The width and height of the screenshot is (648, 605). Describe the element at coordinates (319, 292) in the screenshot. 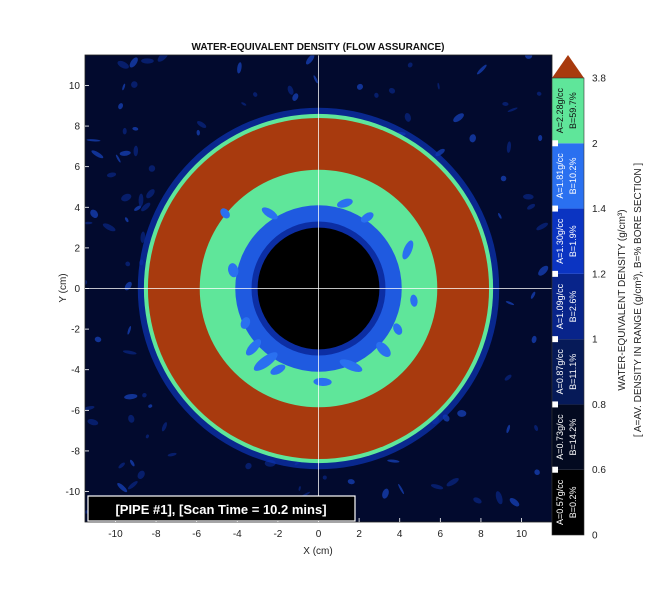

I see `deposit-patches` at that location.